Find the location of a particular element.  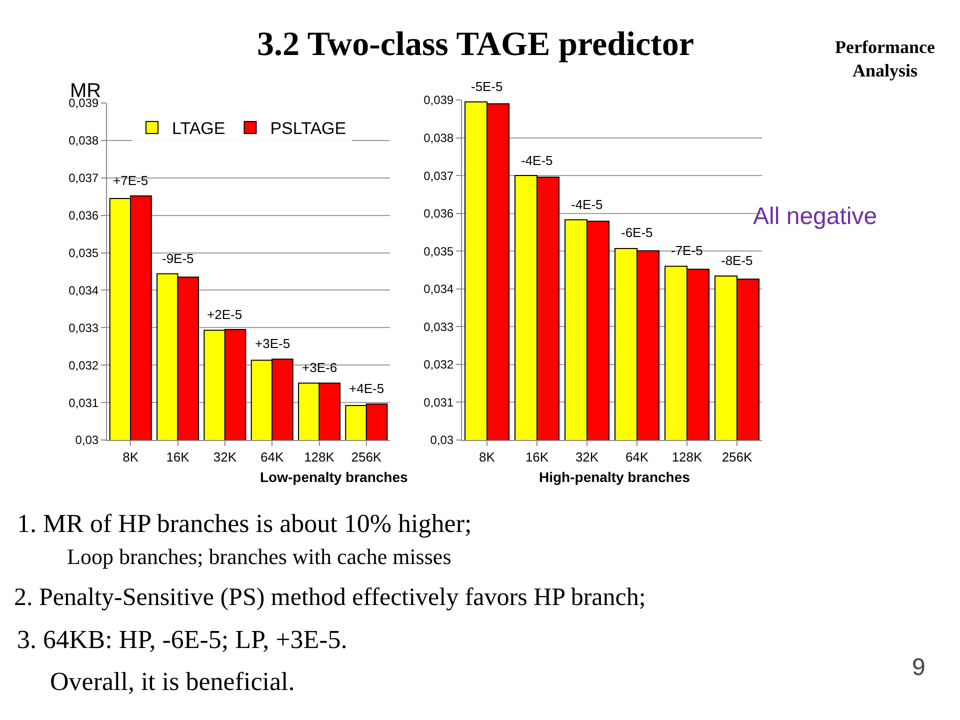

annotation: -7E-5 is located at coordinates (687, 250).